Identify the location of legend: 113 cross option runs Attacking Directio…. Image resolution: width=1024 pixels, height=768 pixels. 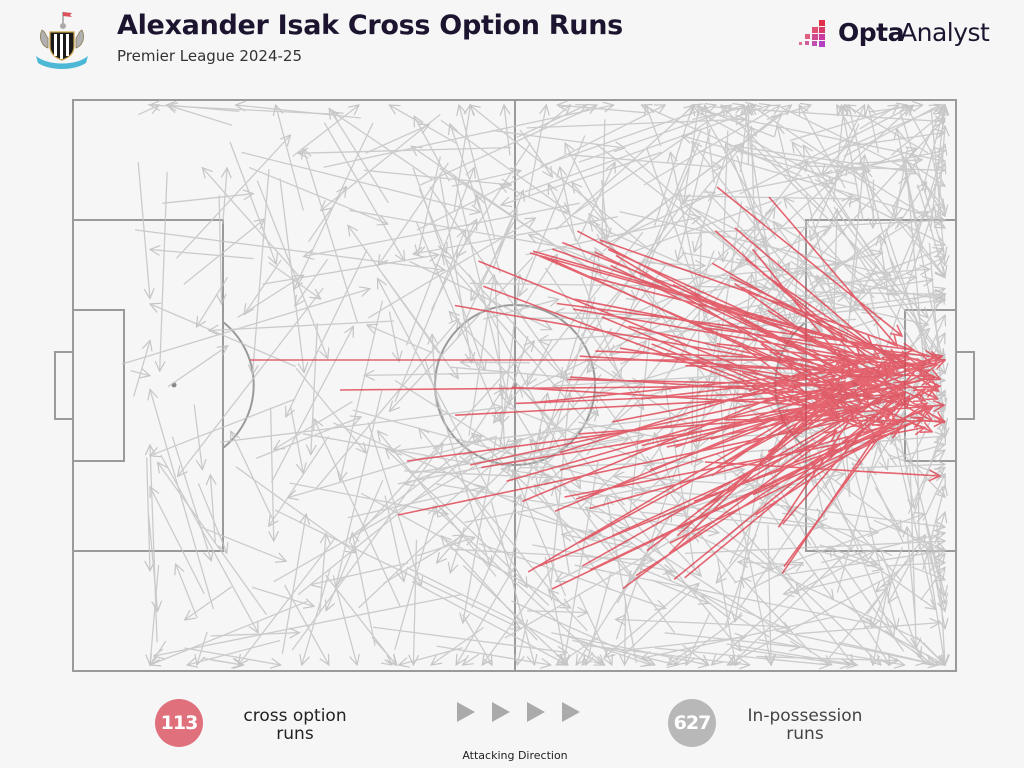
(512, 729).